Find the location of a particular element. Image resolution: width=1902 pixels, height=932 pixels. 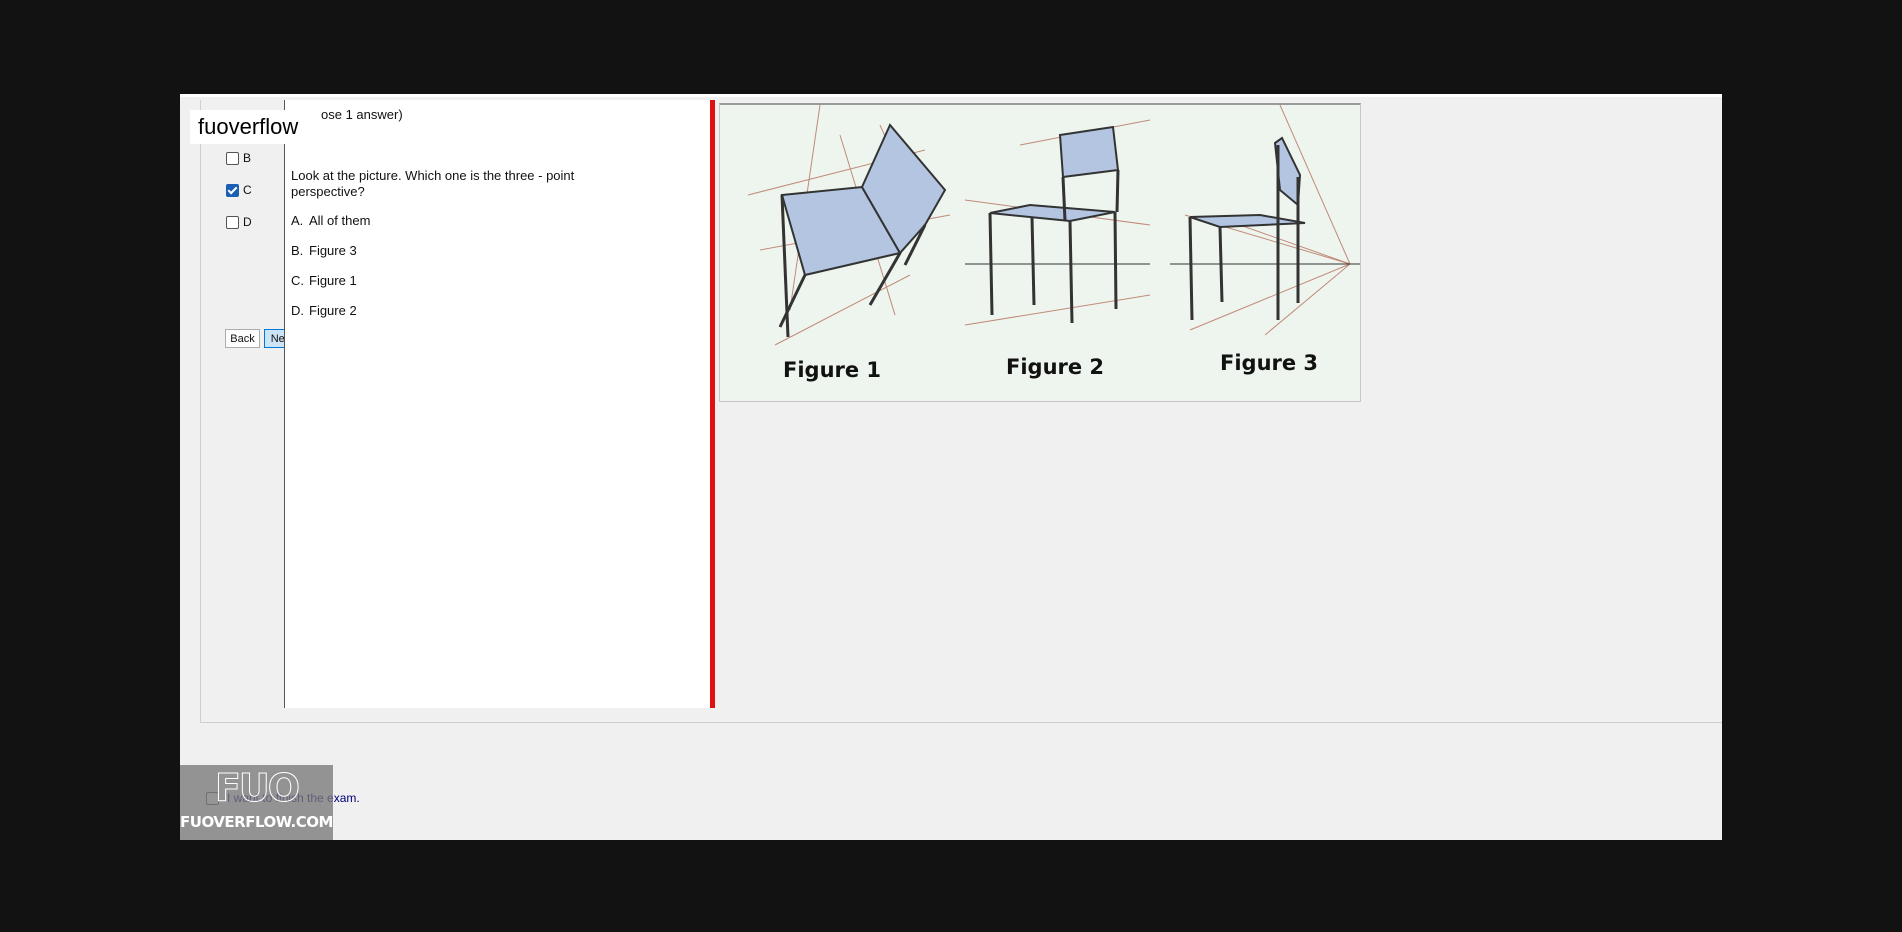

option-letter: C. is located at coordinates (297, 280).